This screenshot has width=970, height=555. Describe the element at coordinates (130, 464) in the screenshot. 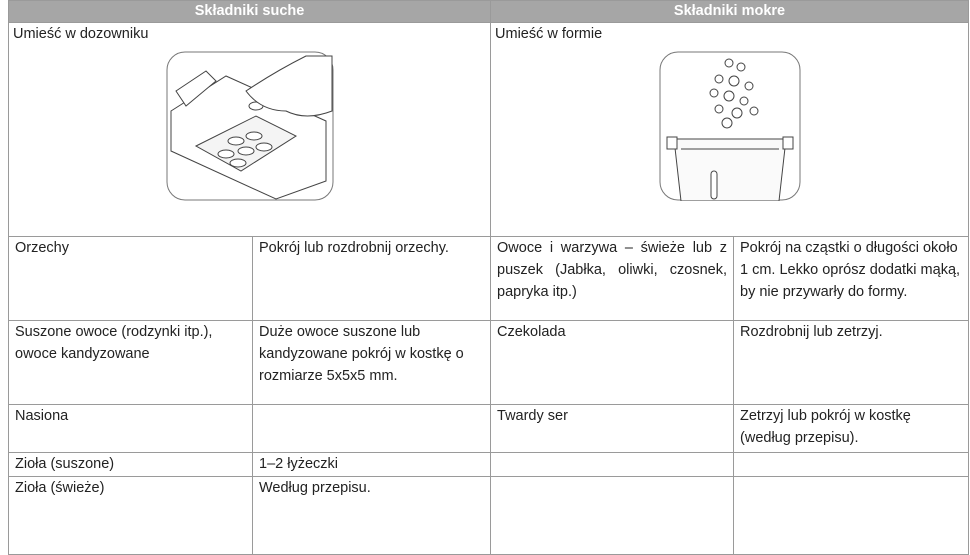

I see `table-cell: Zioła (suszone)` at that location.